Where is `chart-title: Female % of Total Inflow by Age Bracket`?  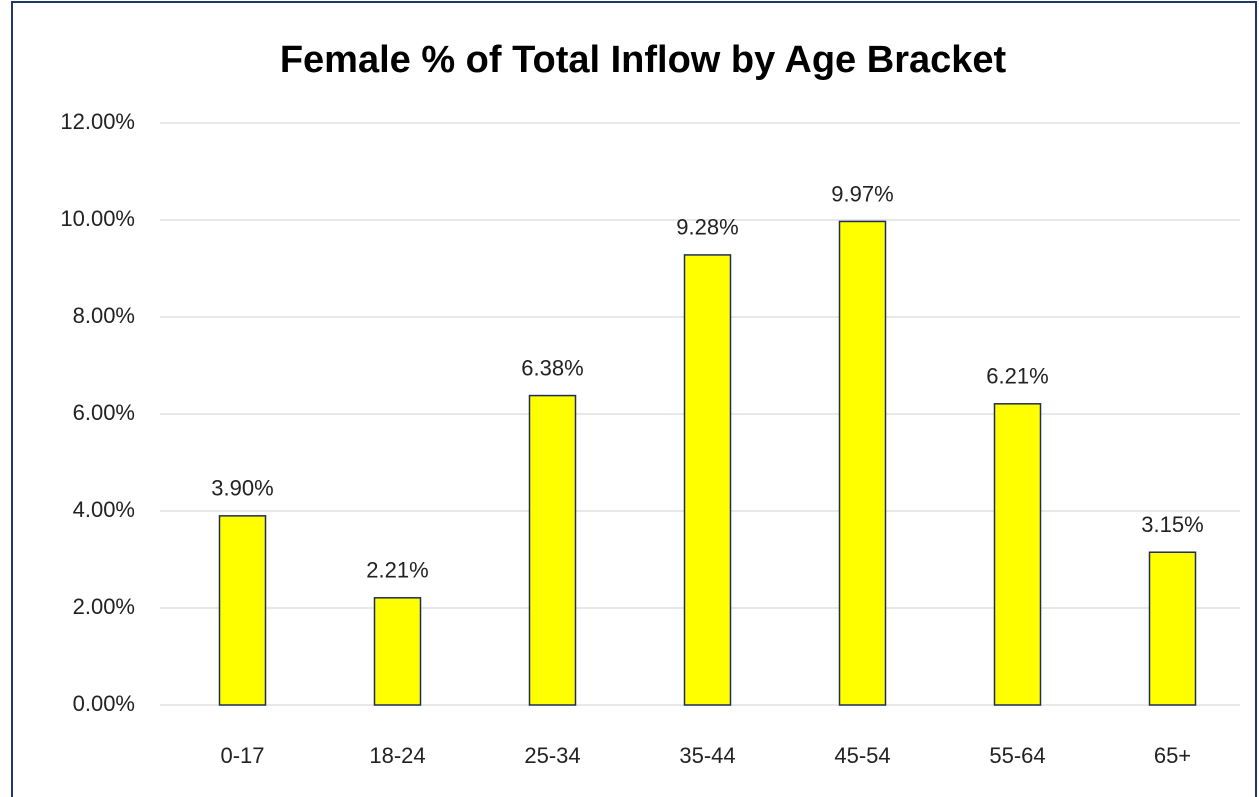 chart-title: Female % of Total Inflow by Age Bracket is located at coordinates (643, 60).